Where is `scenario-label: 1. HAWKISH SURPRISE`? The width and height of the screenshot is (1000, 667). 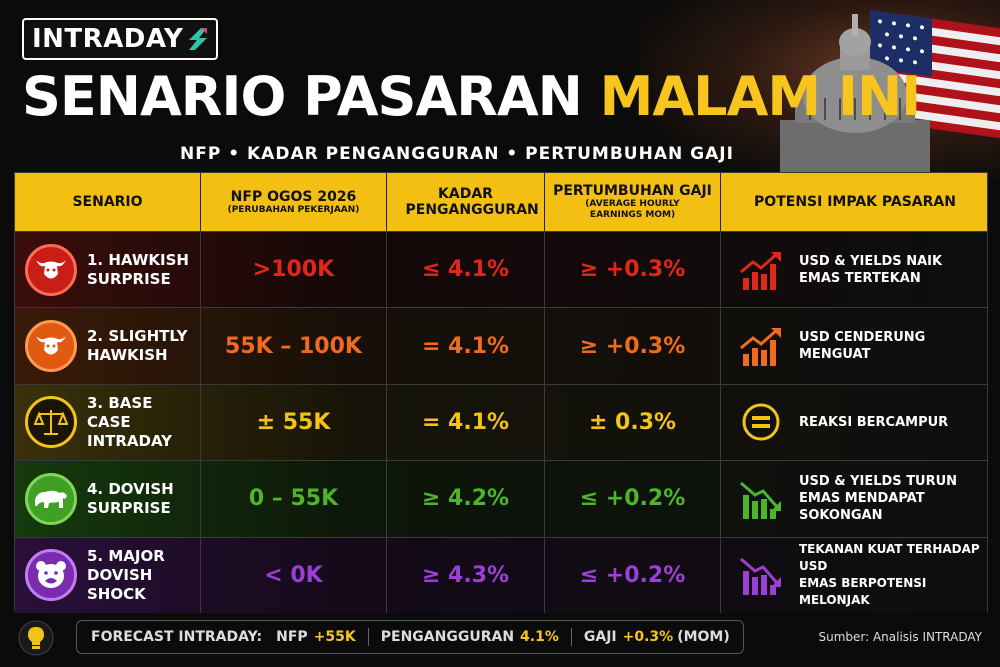
scenario-label: 1. HAWKISH SURPRISE is located at coordinates (138, 270).